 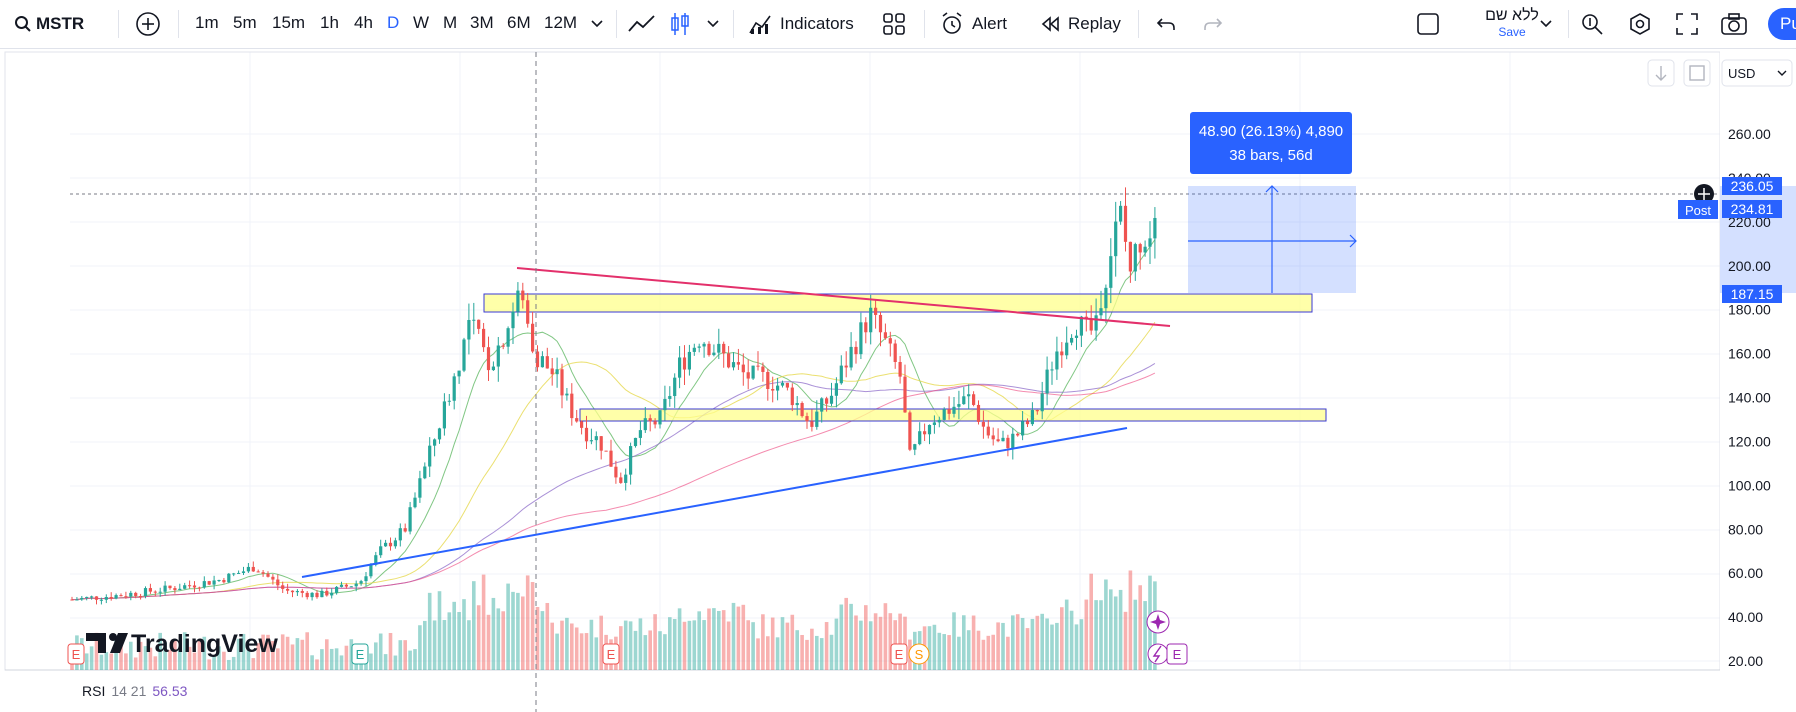 I want to click on chart-type-dropdown, so click(x=713, y=24).